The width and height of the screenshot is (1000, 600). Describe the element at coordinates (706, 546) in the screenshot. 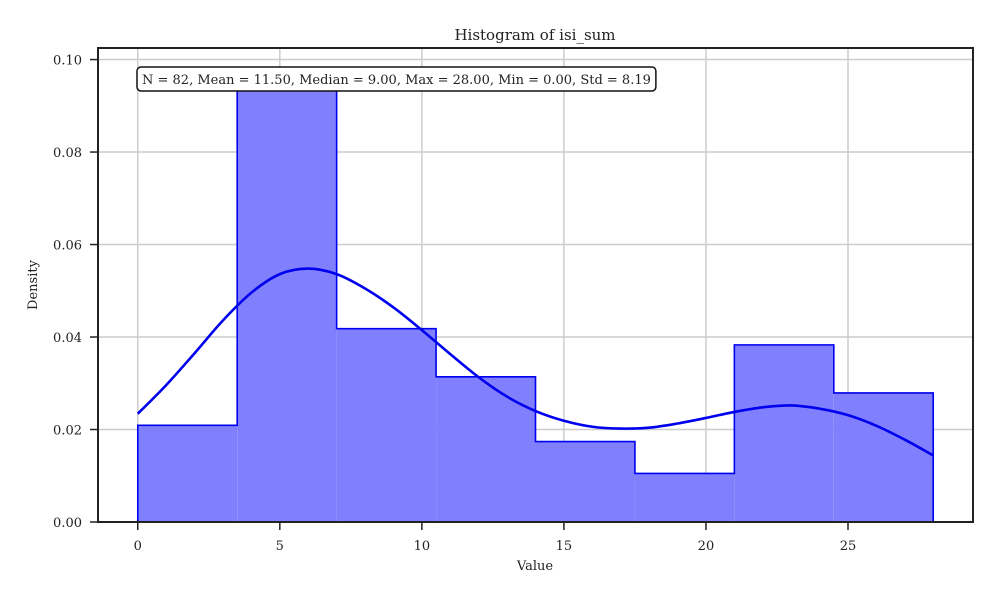

I see `x-tick-label: 20` at that location.